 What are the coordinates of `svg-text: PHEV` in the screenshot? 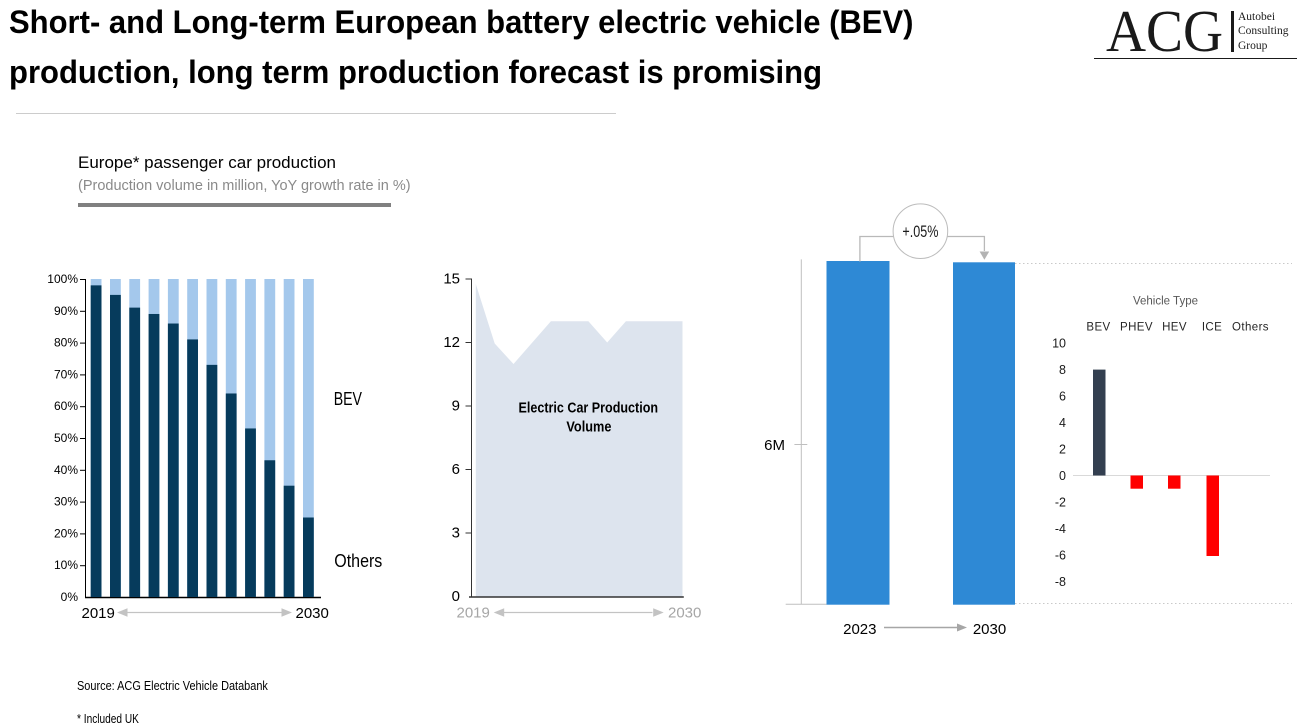 It's located at (1136, 328).